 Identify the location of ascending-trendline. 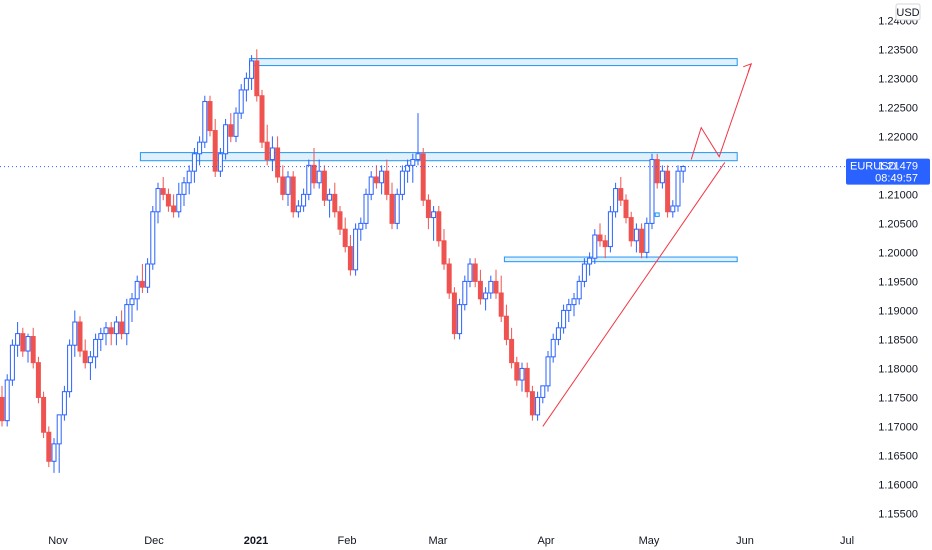
(634, 294).